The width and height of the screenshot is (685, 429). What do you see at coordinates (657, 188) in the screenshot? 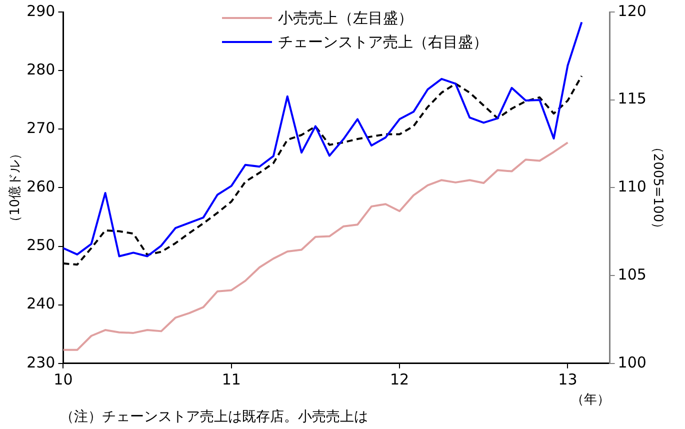
I see `y2-axis-title: （2005=100）` at bounding box center [657, 188].